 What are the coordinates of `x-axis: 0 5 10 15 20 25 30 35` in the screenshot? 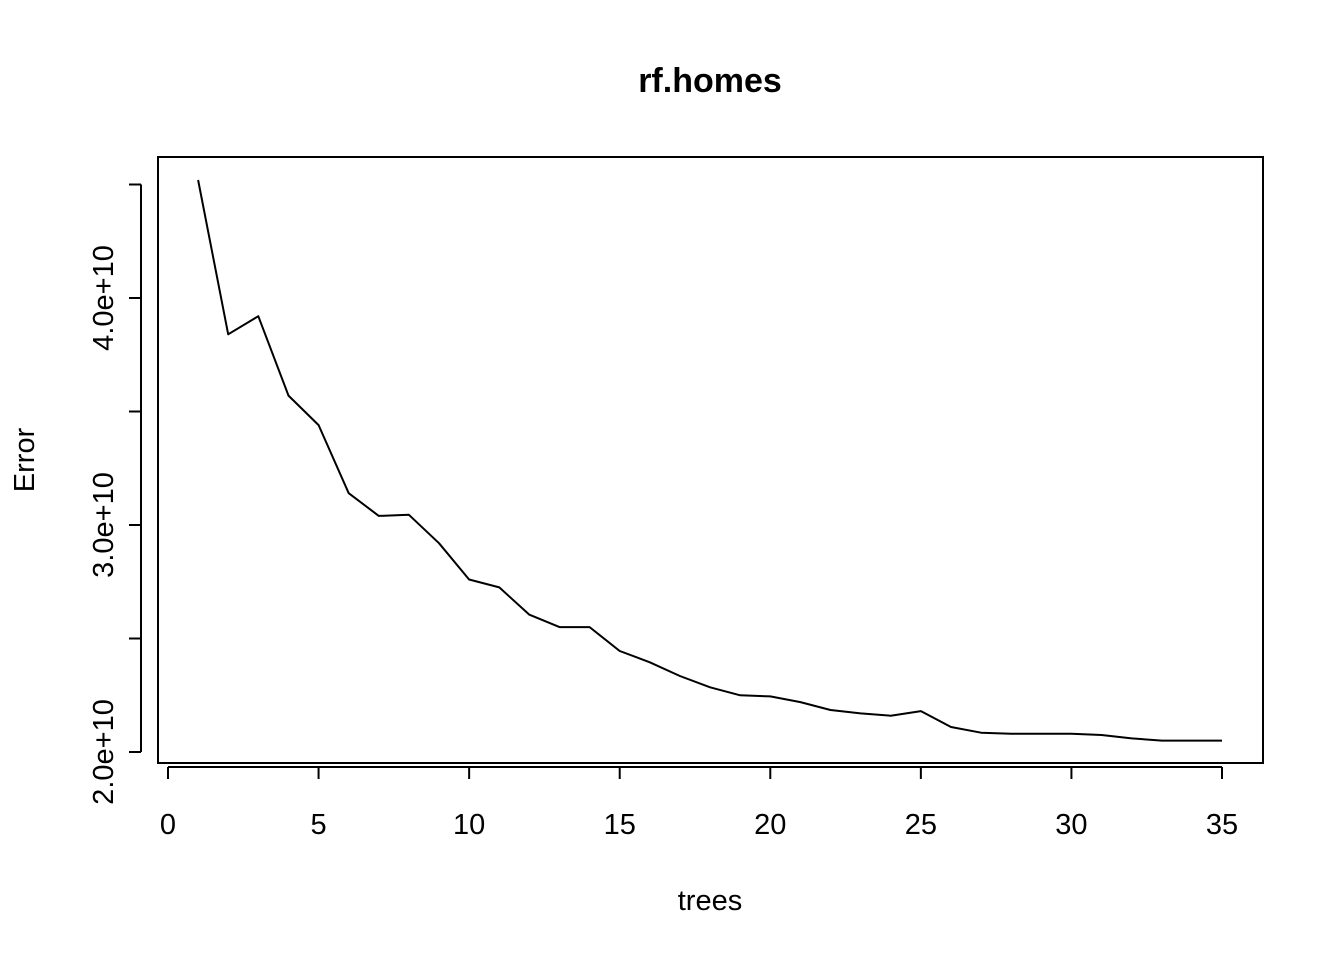 It's located at (699, 803).